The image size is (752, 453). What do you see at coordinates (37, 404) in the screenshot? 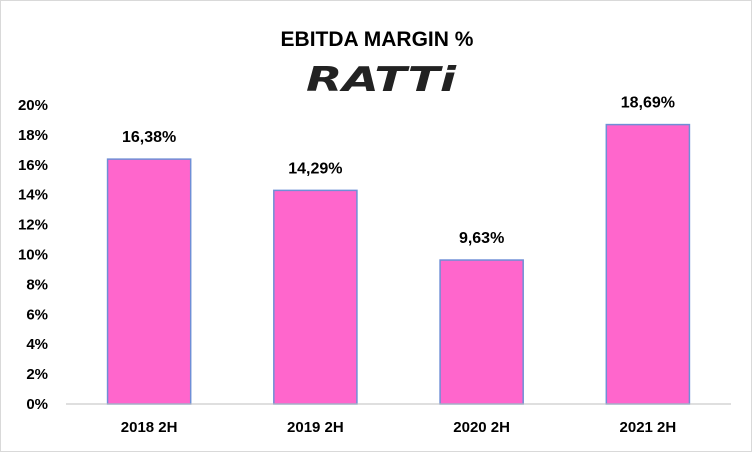
I see `y-tick-label: 0%` at bounding box center [37, 404].